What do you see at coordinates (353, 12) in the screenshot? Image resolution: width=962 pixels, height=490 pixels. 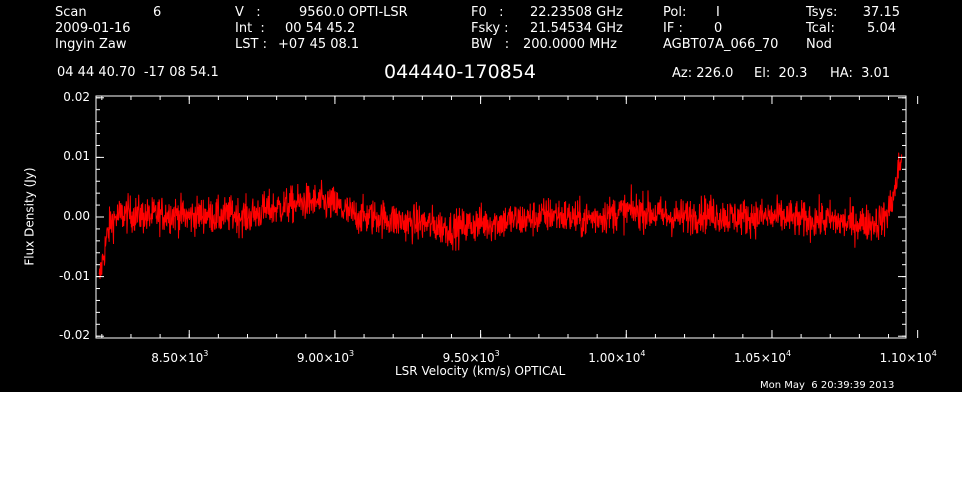 I see `velocity-value: 9560.0 OPTI-LSR` at bounding box center [353, 12].